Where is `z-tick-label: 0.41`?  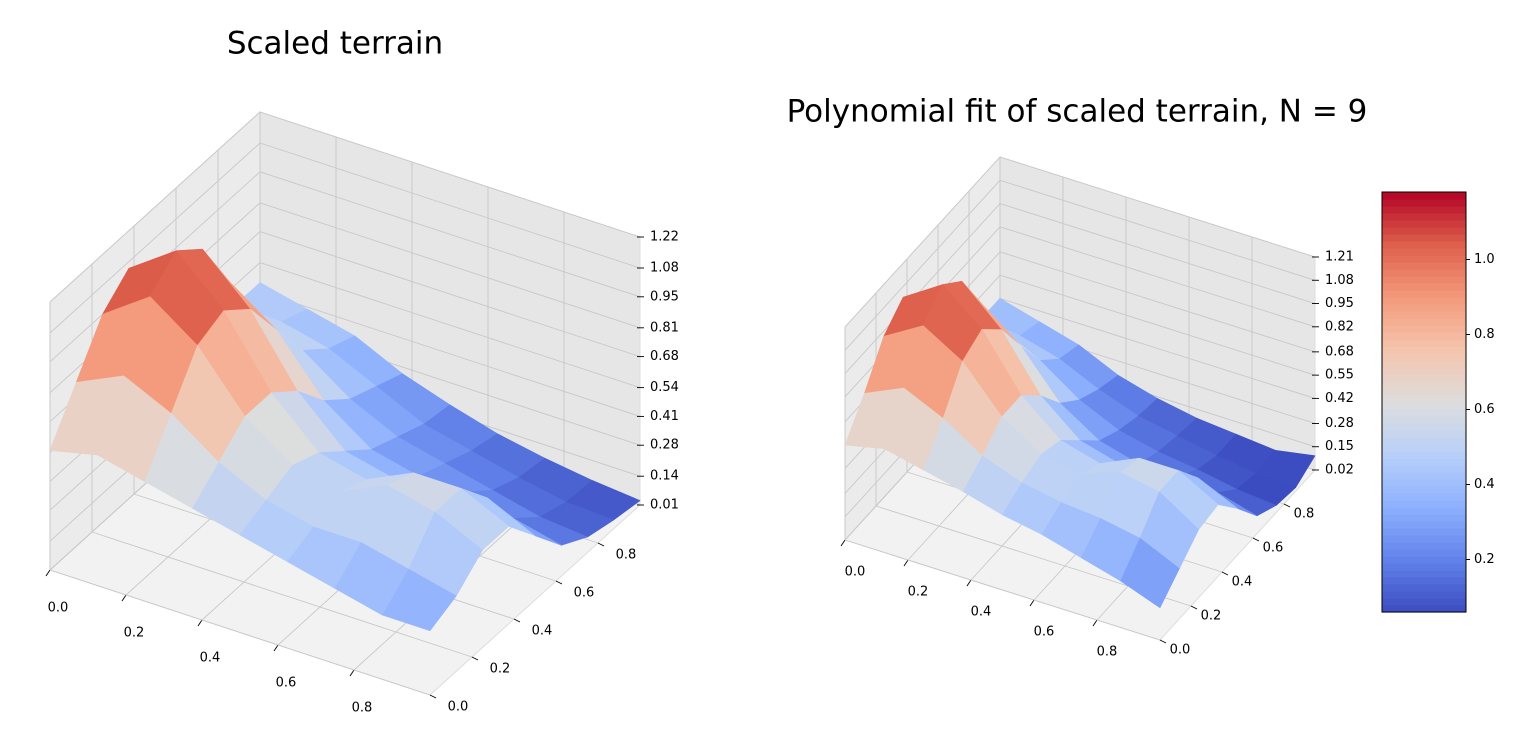
z-tick-label: 0.41 is located at coordinates (664, 416).